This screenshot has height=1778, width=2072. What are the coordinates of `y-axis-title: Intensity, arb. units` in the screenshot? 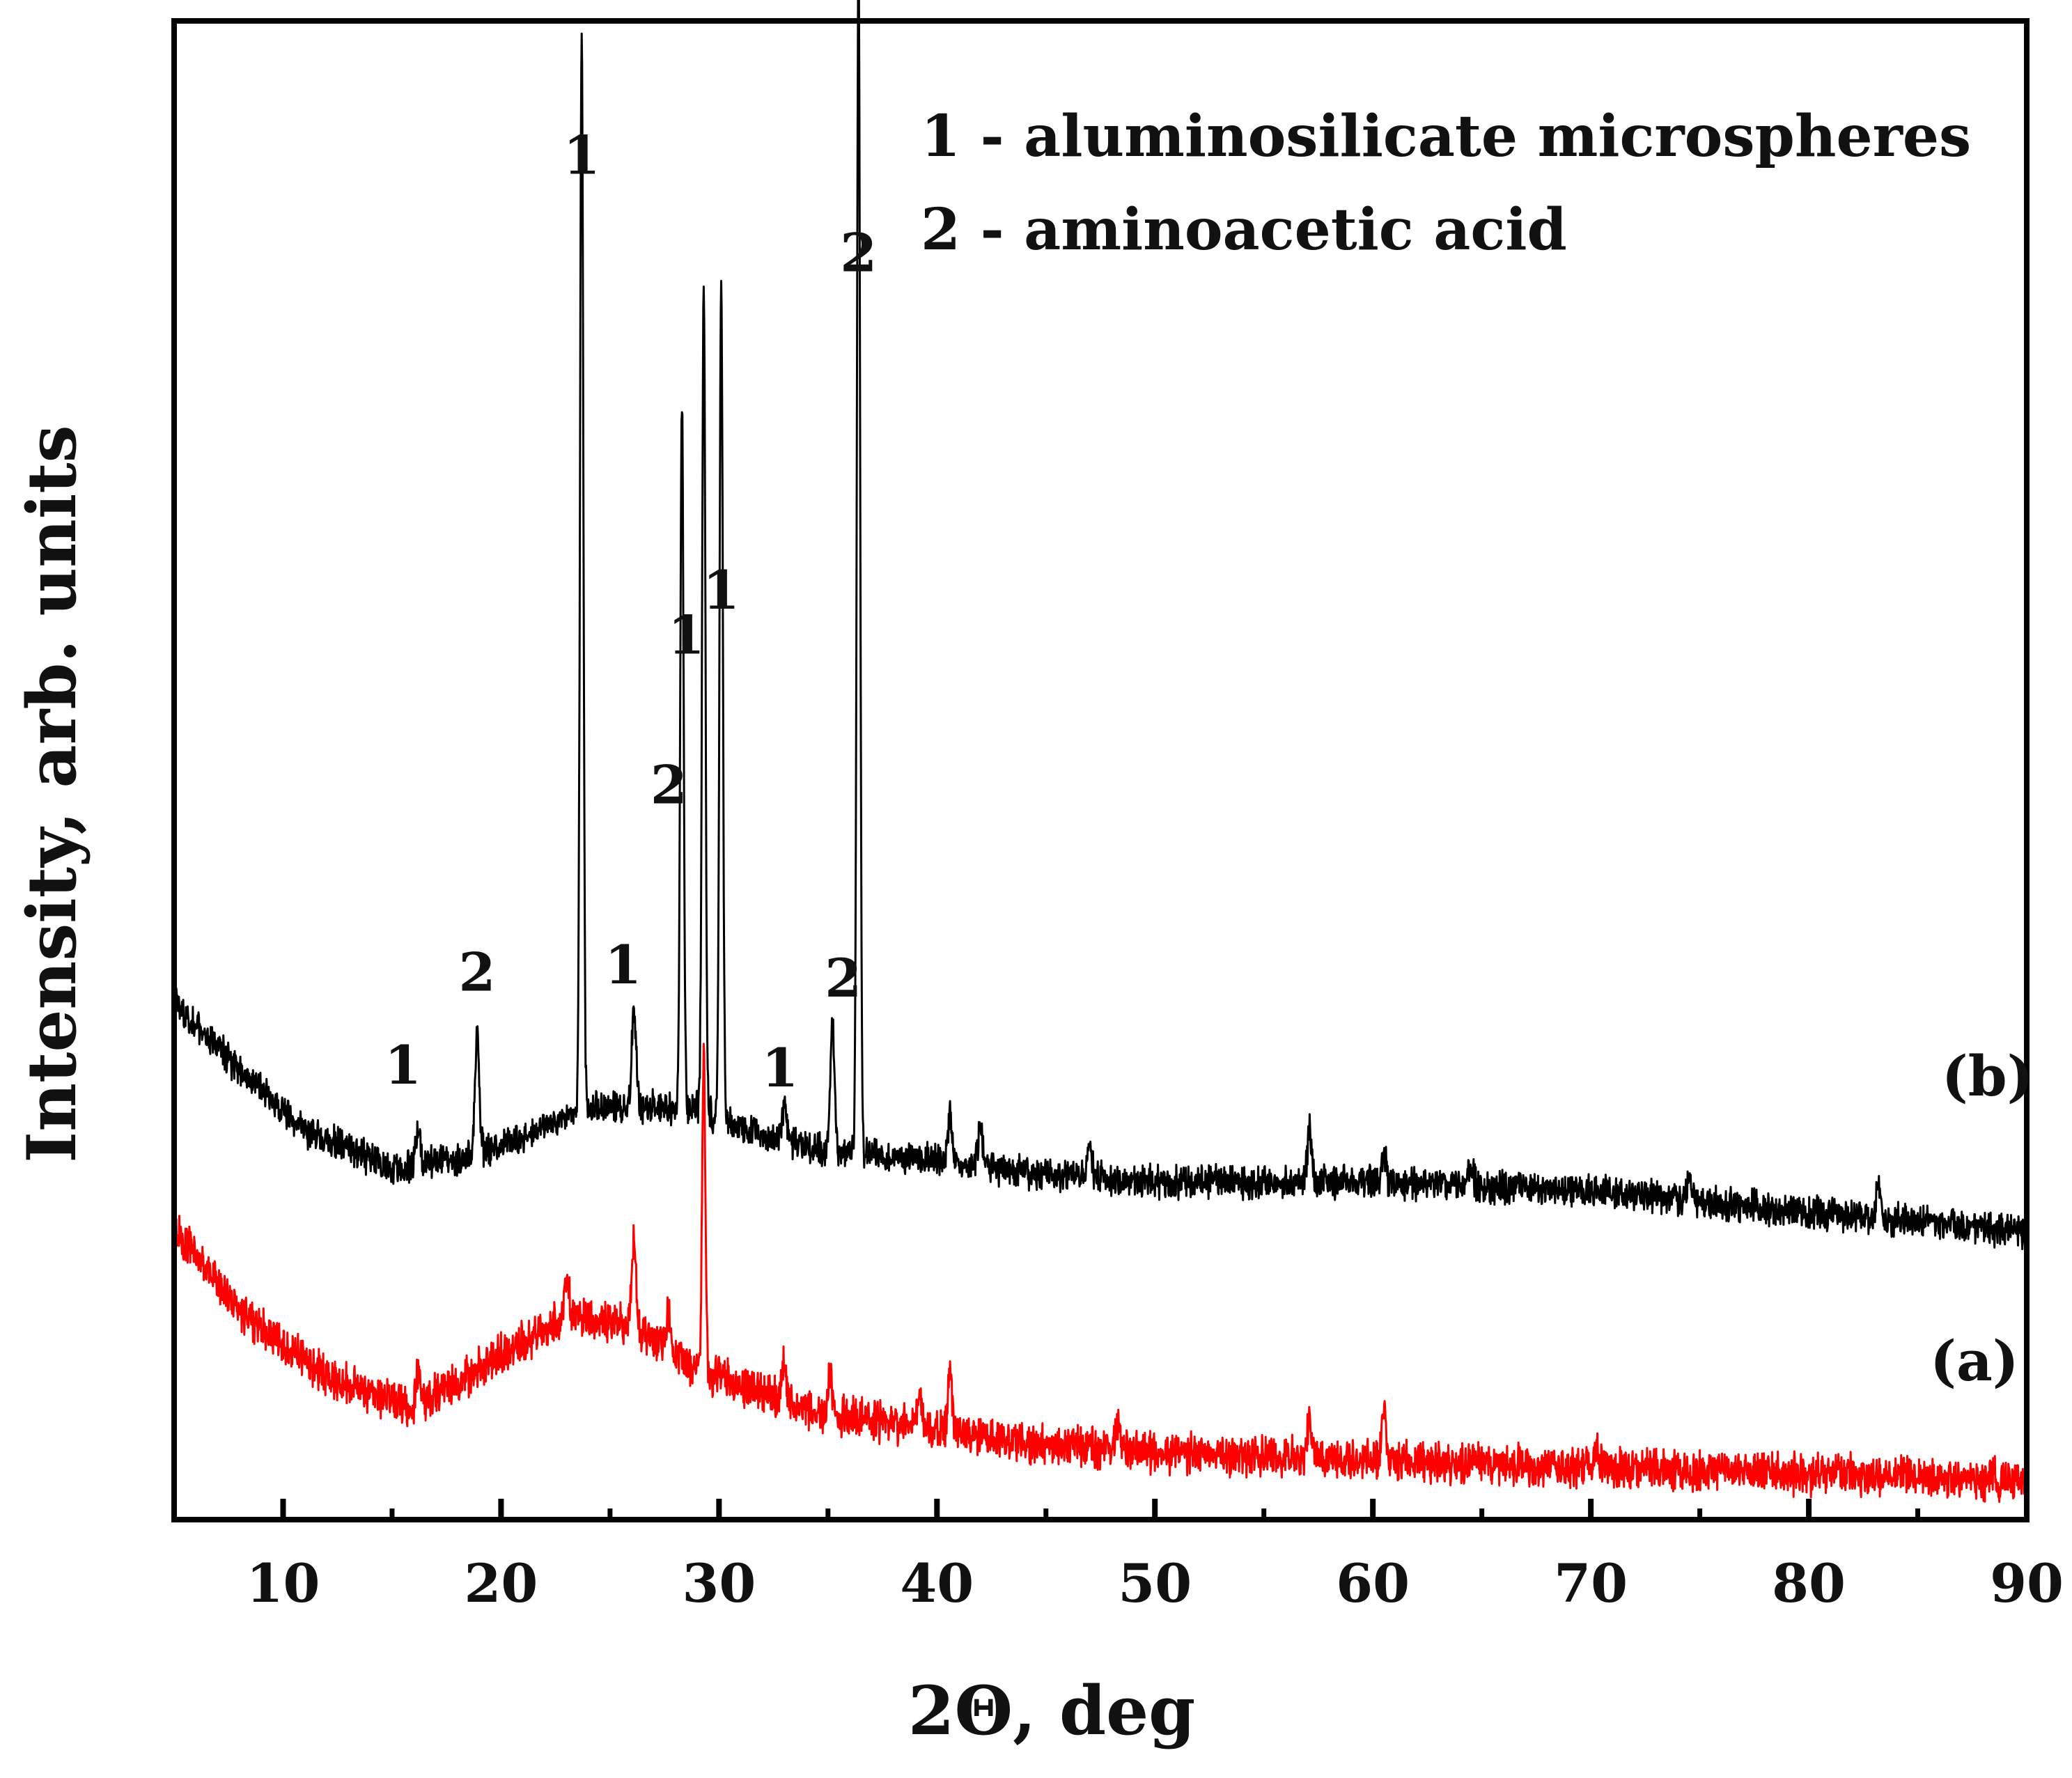 It's located at (52, 793).